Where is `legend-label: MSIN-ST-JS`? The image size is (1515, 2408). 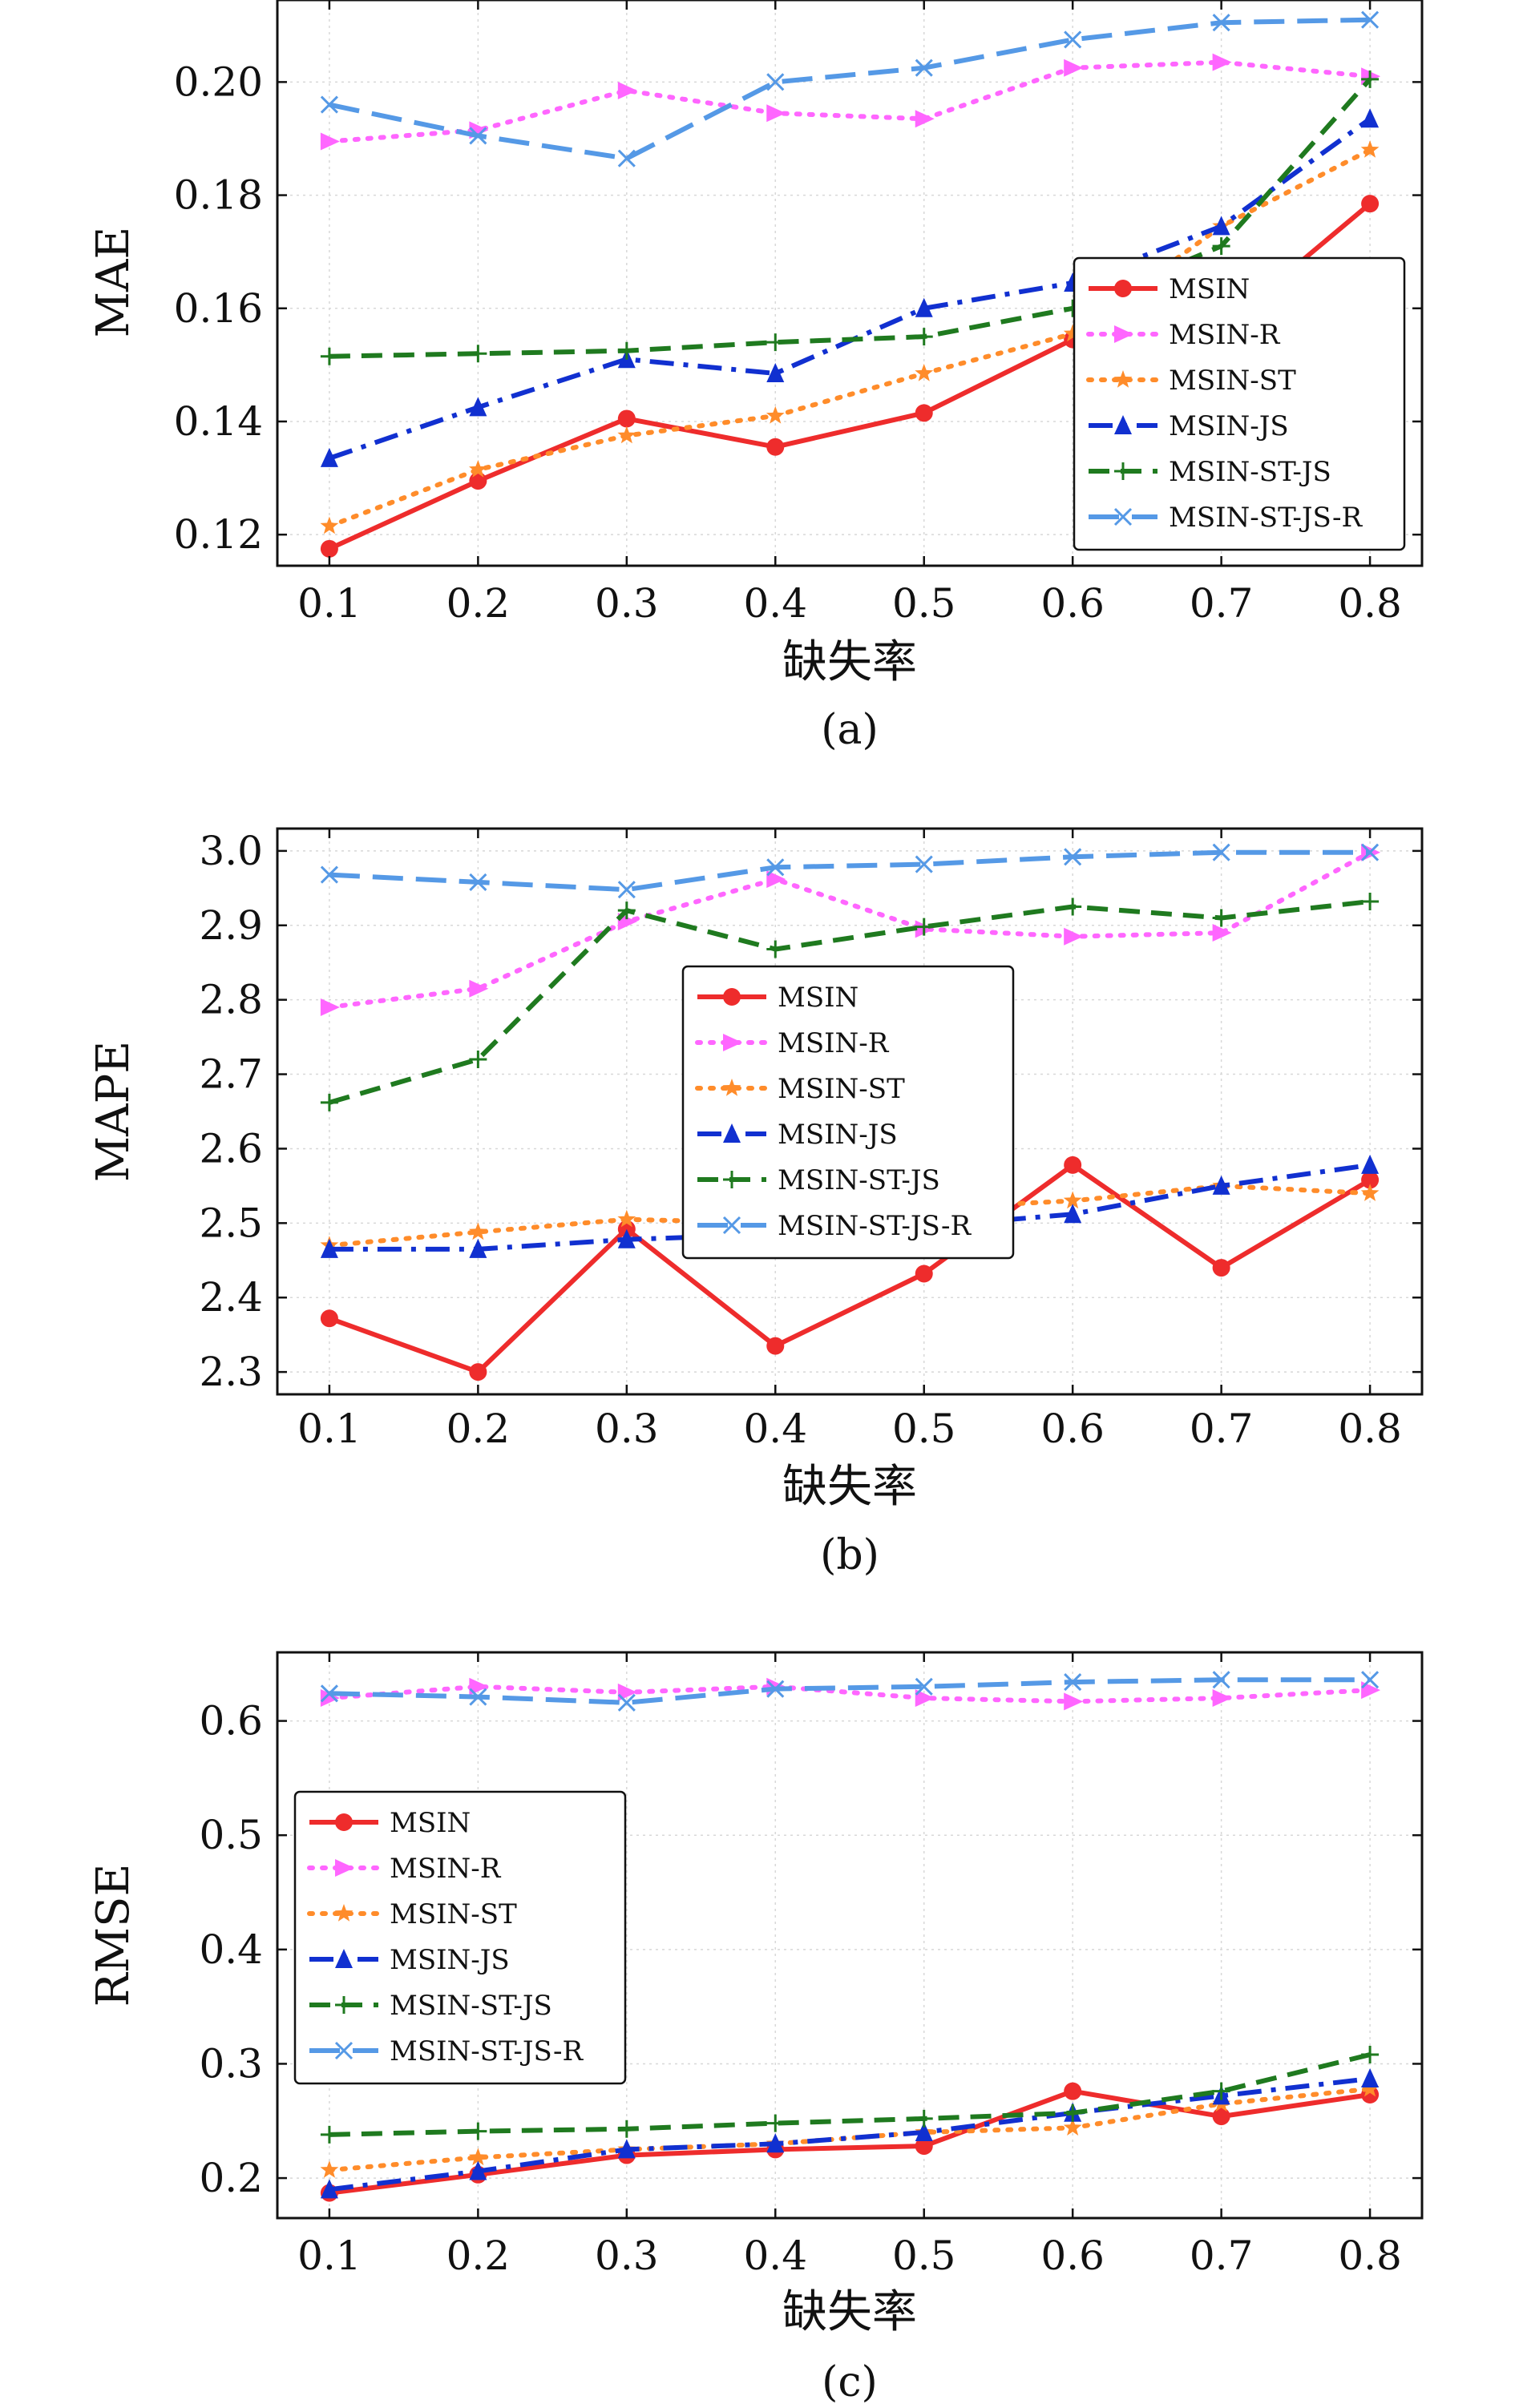
legend-label: MSIN-ST-JS is located at coordinates (859, 1180).